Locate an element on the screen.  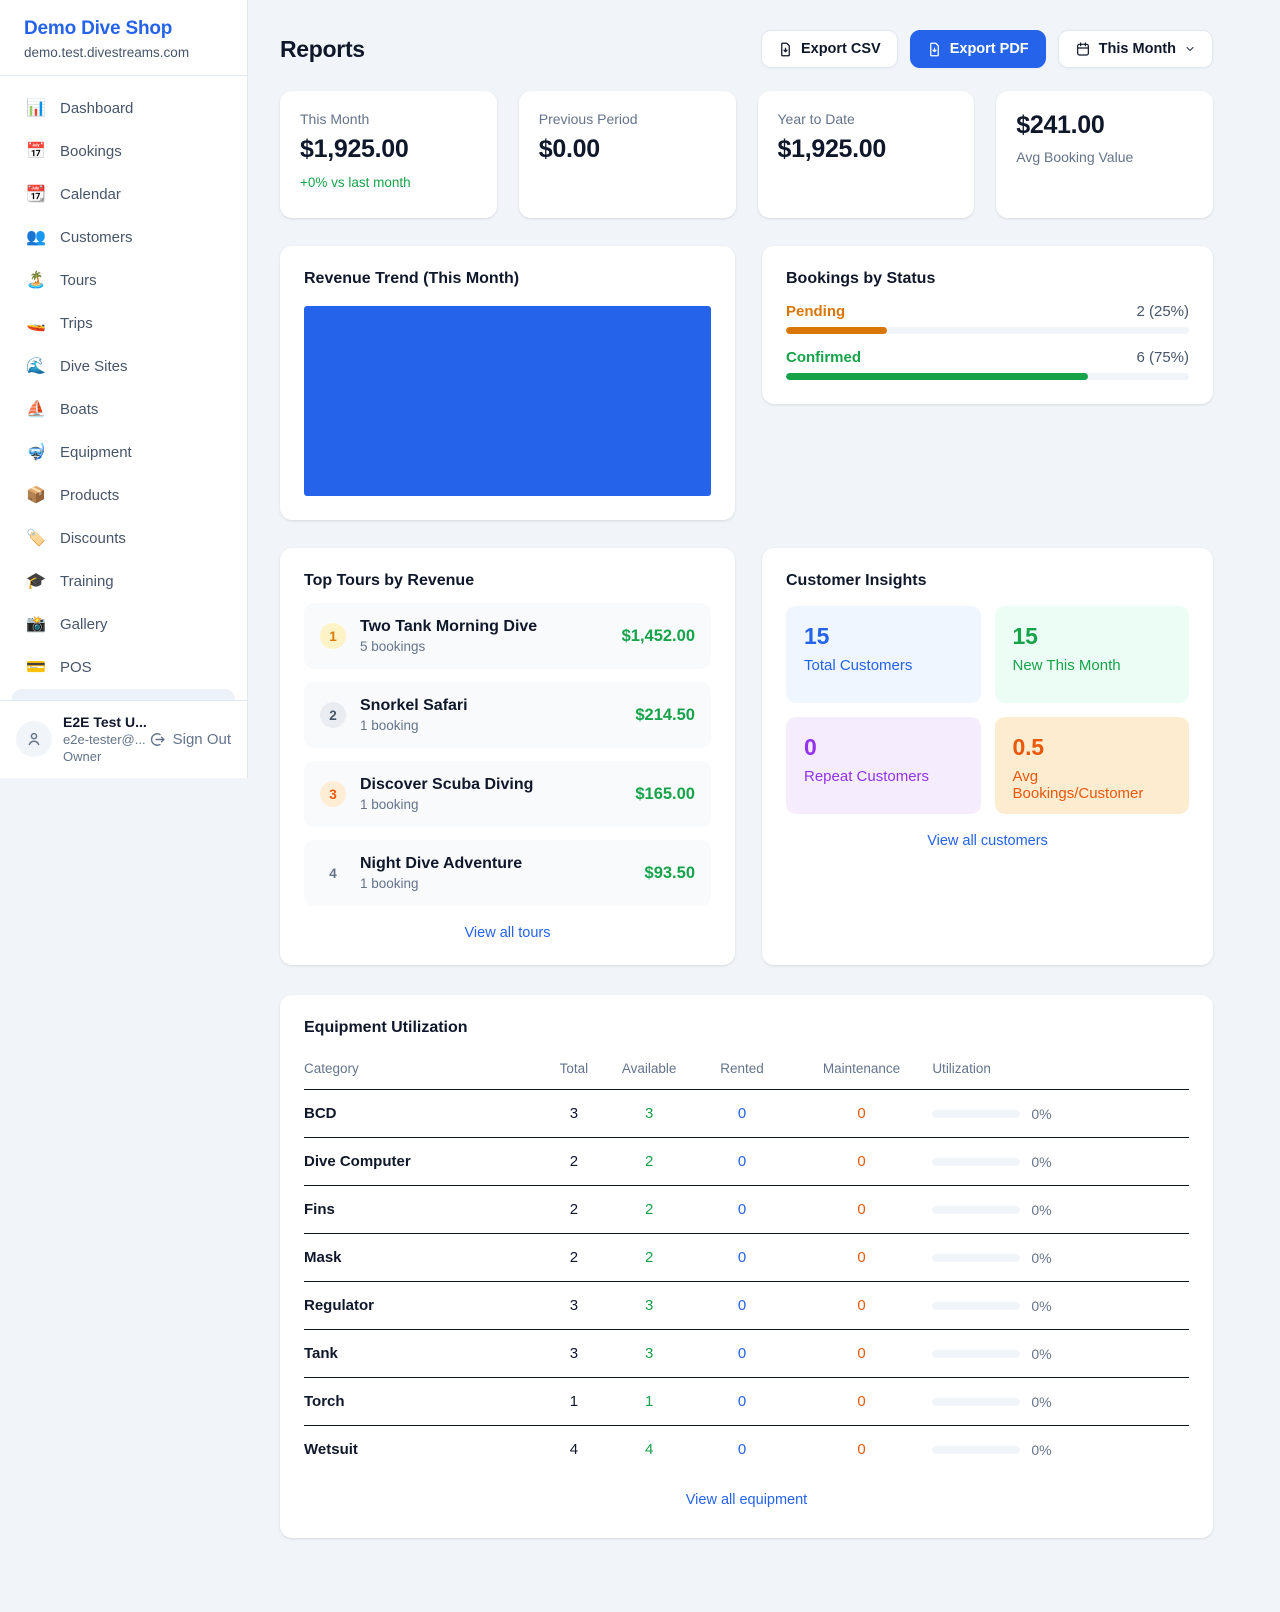
tour-name: Two Tank Morning Dive is located at coordinates (449, 626).